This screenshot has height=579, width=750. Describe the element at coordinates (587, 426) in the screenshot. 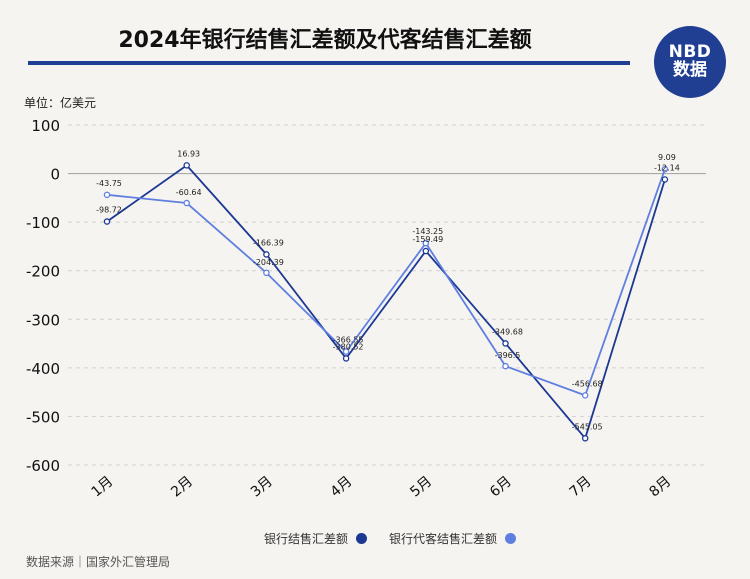

I see `data-label-series1: -545.05` at that location.